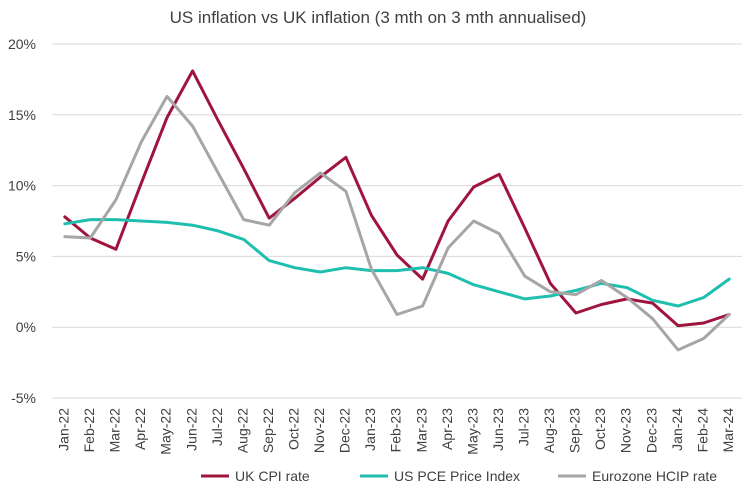  I want to click on x-tick-label: May-23, so click(472, 431).